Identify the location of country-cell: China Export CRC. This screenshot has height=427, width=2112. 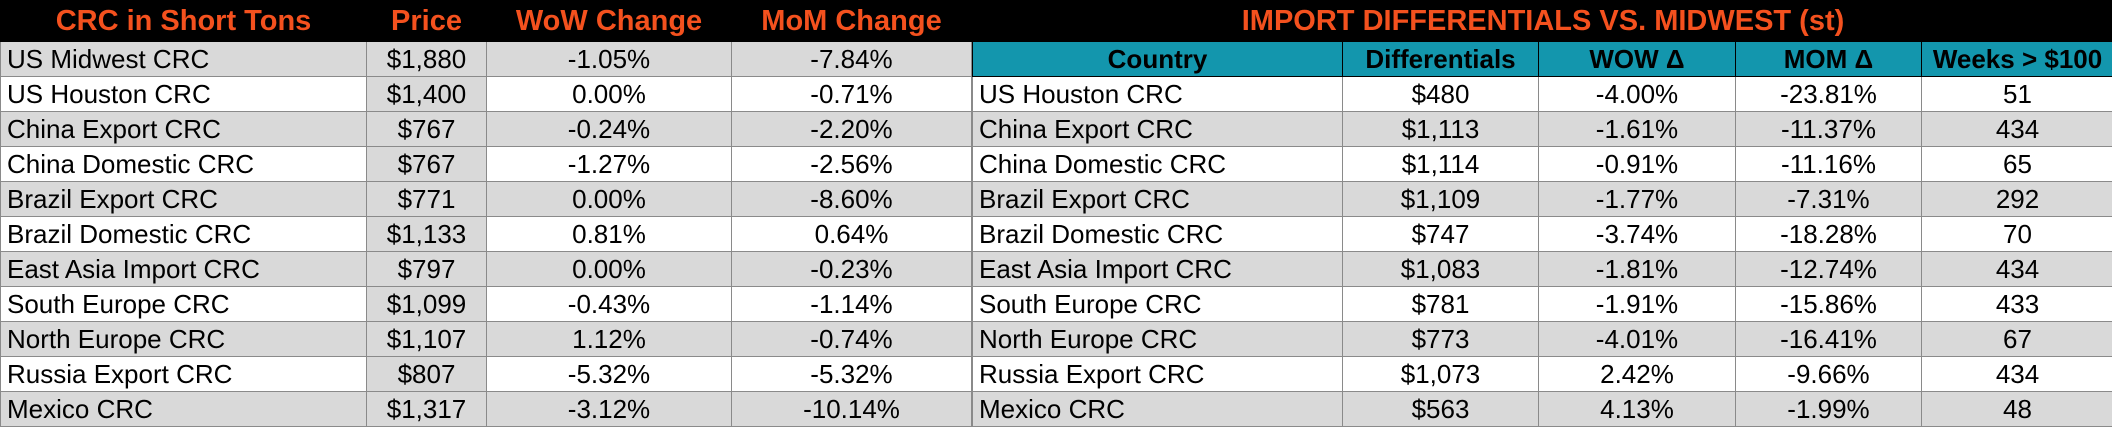
(1158, 129).